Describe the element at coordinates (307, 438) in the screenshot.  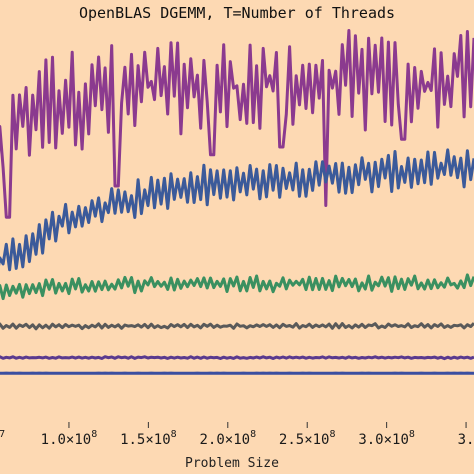
I see `x-tick-label: 2.5×108` at that location.